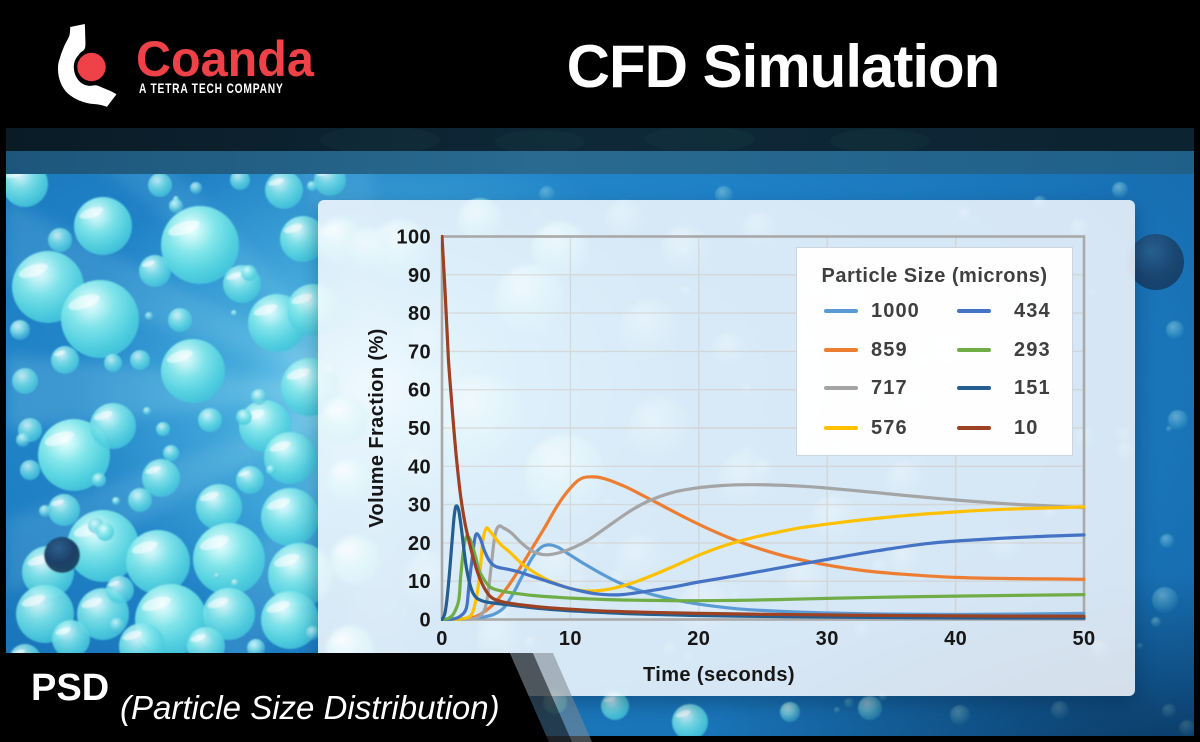 The width and height of the screenshot is (1200, 742). What do you see at coordinates (413, 238) in the screenshot?
I see `svg-text: 100` at bounding box center [413, 238].